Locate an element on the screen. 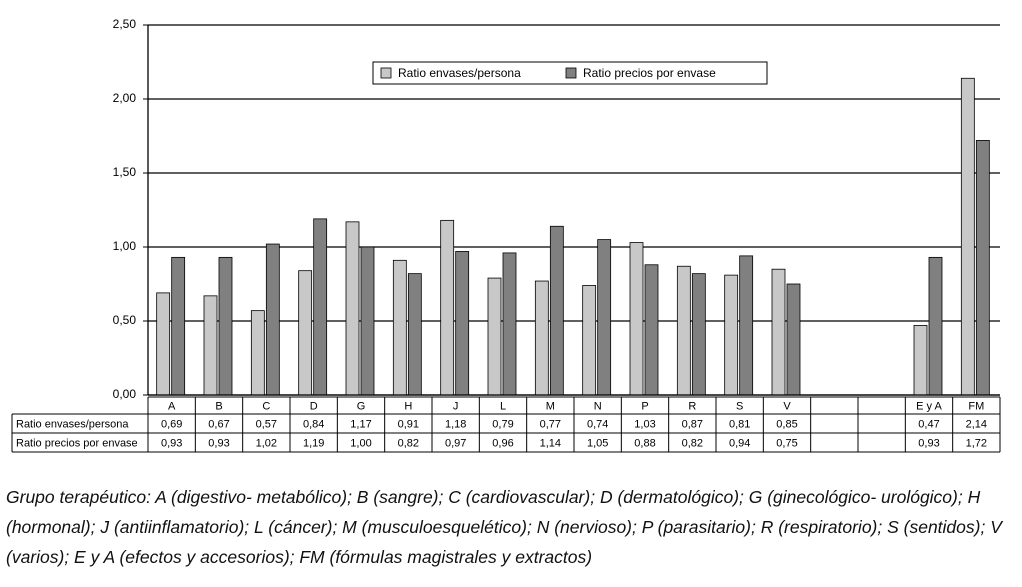 Image resolution: width=1022 pixels, height=587 pixels. table-value: 0,67 is located at coordinates (218, 424).